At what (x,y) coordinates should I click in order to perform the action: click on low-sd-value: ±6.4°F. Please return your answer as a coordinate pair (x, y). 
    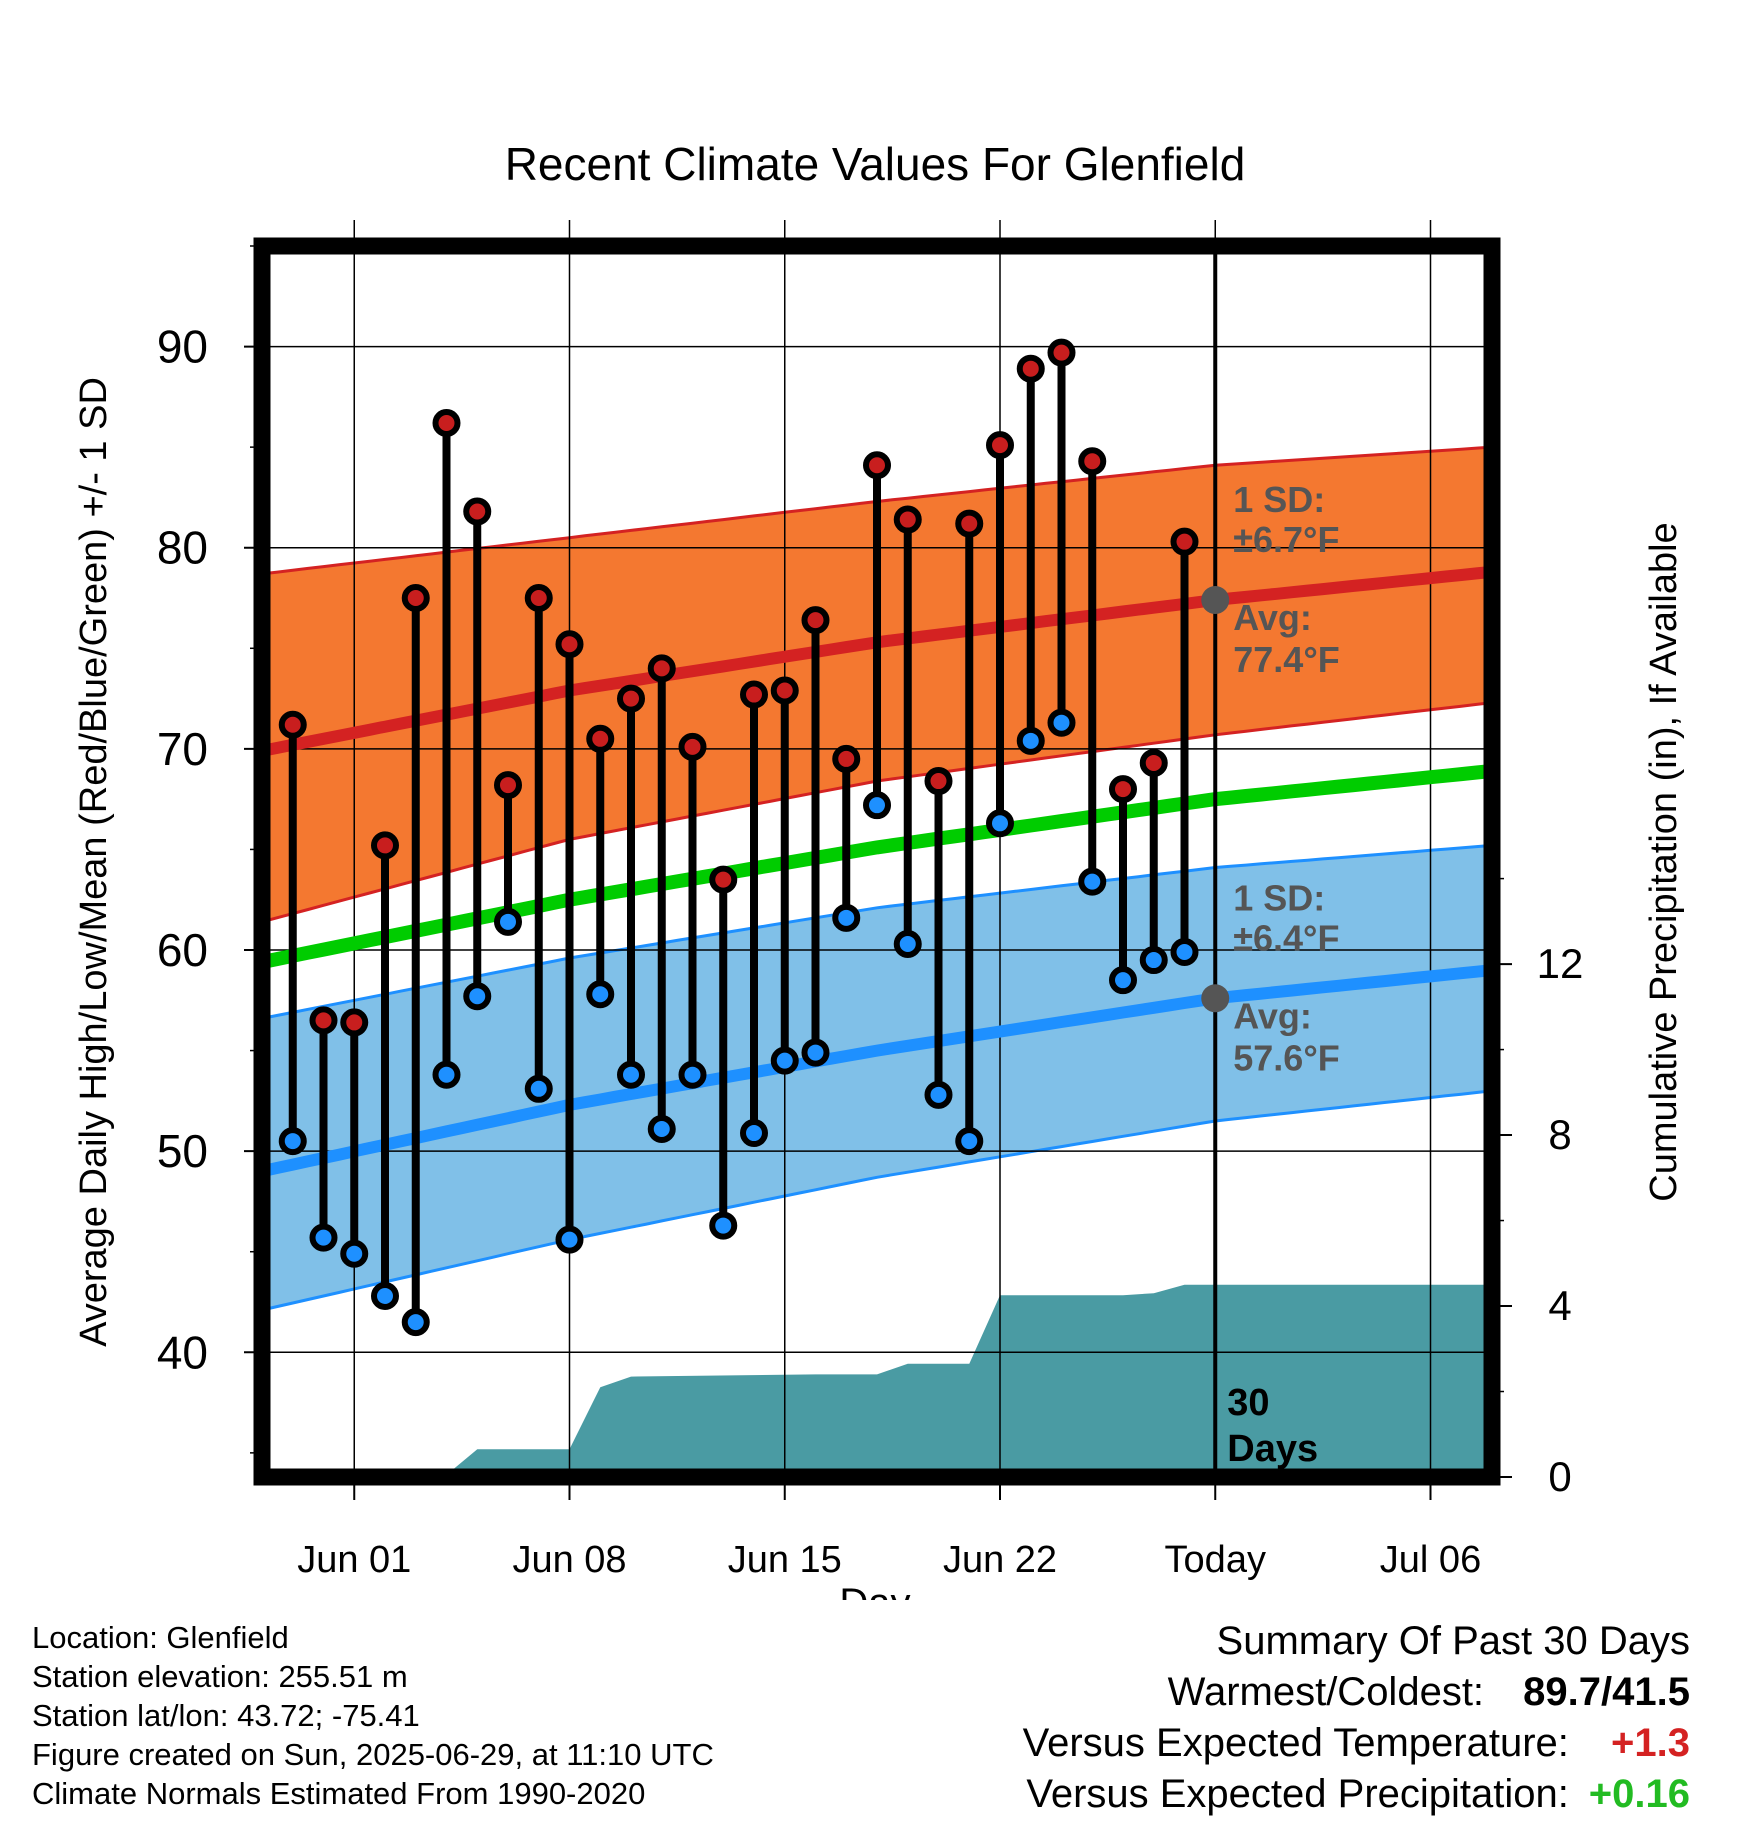
    Looking at the image, I should click on (1286, 937).